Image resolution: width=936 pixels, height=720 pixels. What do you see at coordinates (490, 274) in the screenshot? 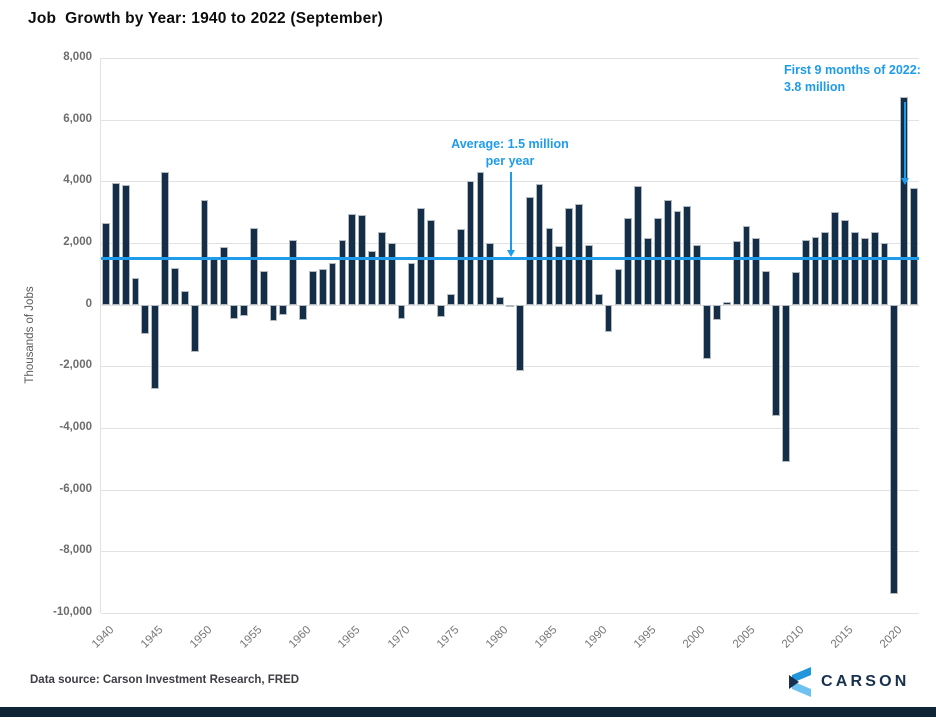
I see `bar-1979` at bounding box center [490, 274].